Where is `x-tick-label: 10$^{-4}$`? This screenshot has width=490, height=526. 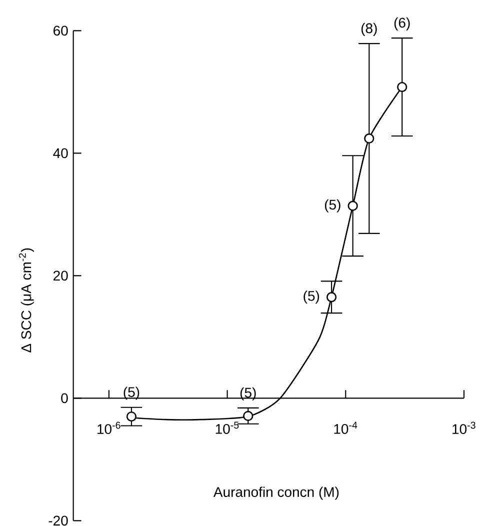 x-tick-label: 10$^{-4}$ is located at coordinates (346, 428).